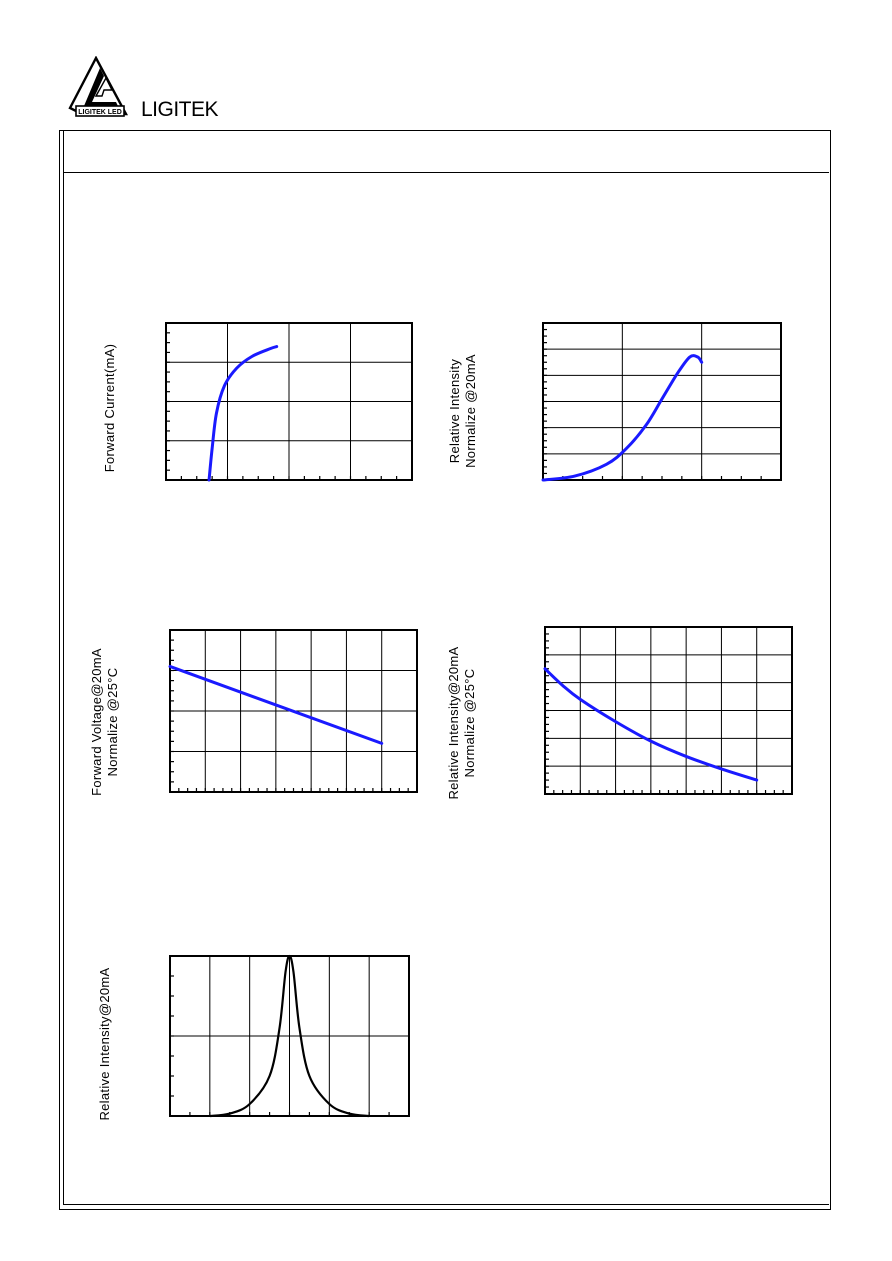 This screenshot has width=892, height=1261. I want to click on relative-intensity-current-chart, so click(661, 402).